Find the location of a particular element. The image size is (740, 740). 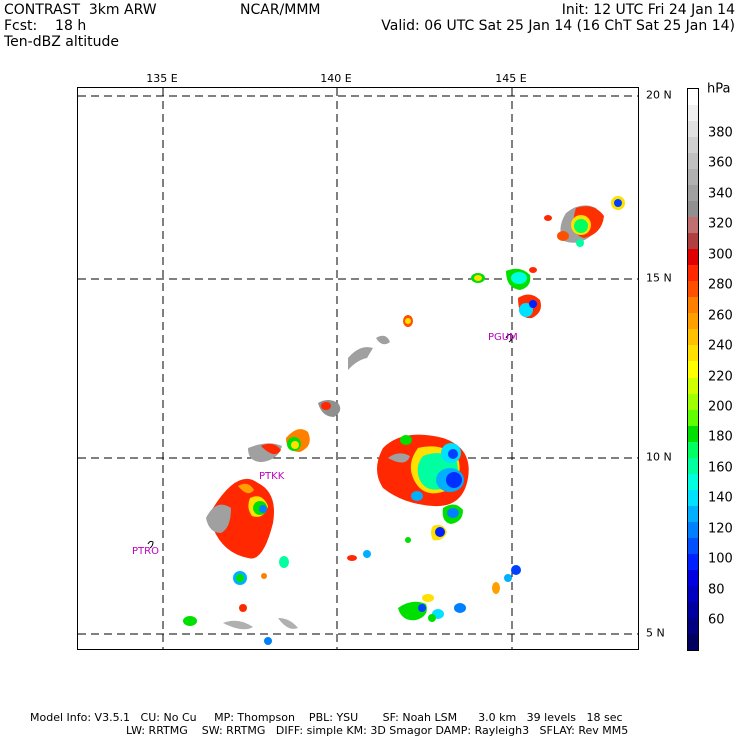

colorbar-unit: hPa is located at coordinates (719, 89).